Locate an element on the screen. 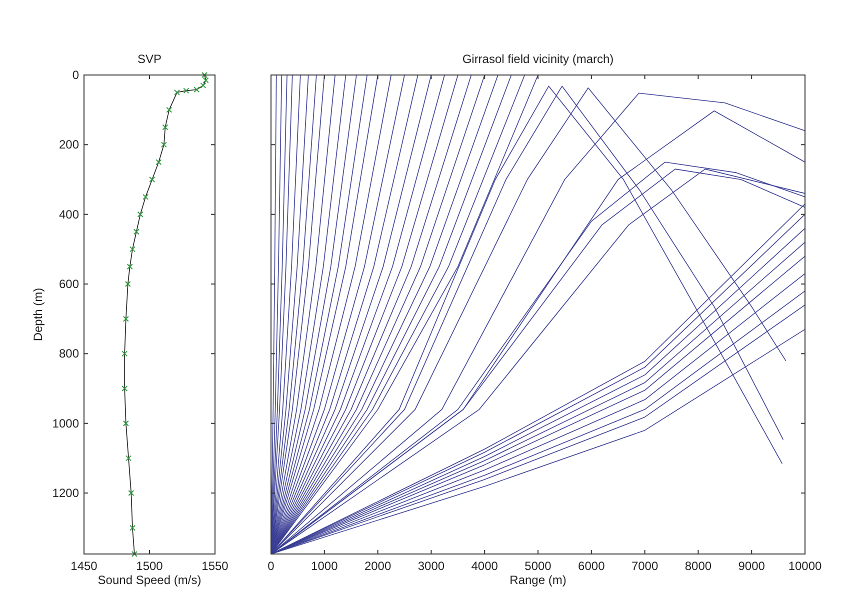  y-tick-label: 600 is located at coordinates (69, 284).